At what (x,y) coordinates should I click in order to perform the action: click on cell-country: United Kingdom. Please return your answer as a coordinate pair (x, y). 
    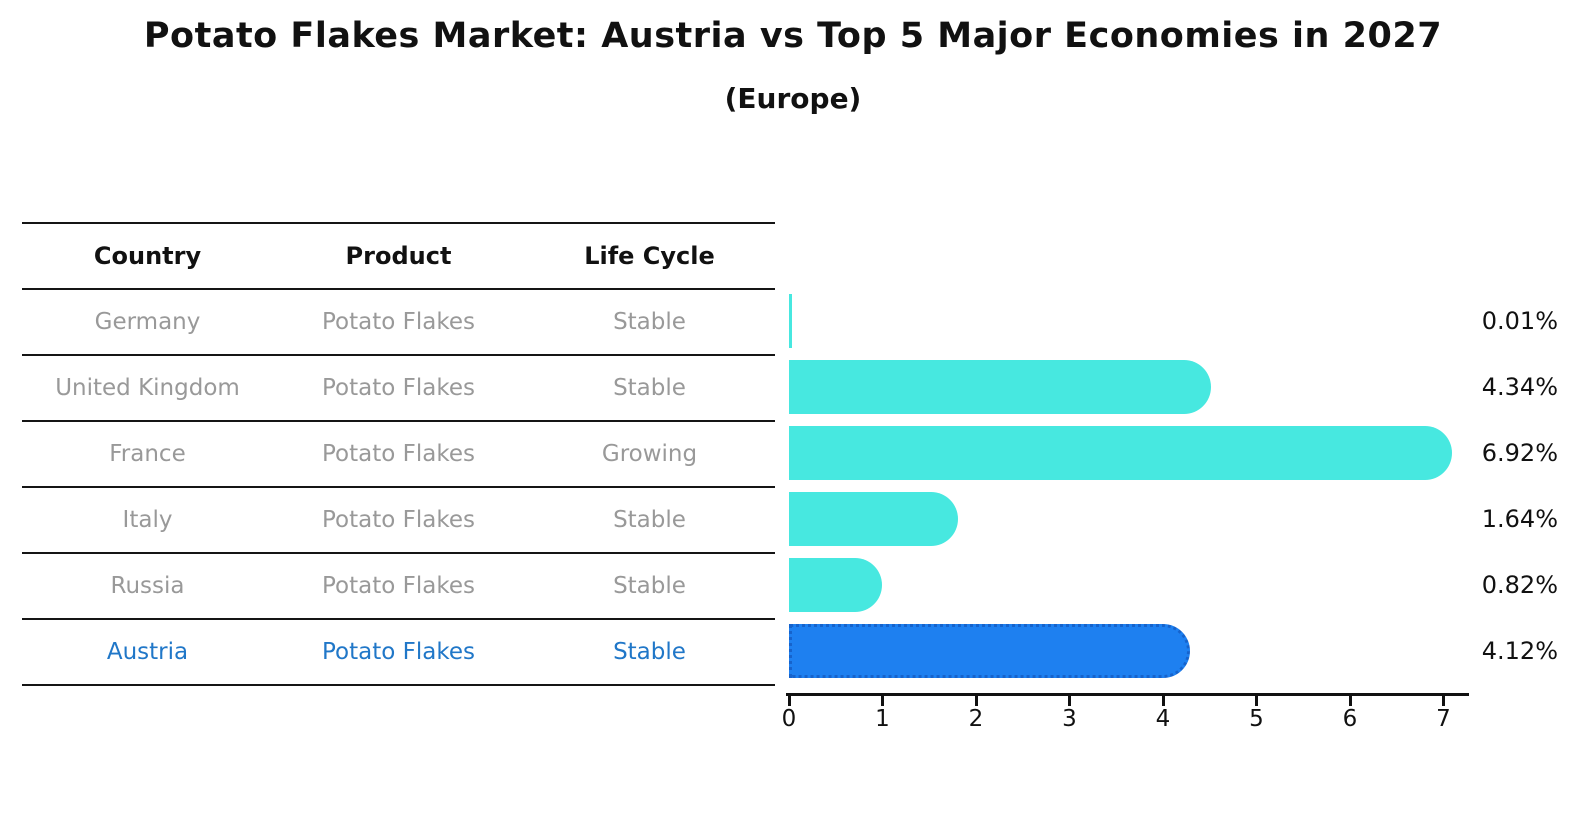
    Looking at the image, I should click on (147, 388).